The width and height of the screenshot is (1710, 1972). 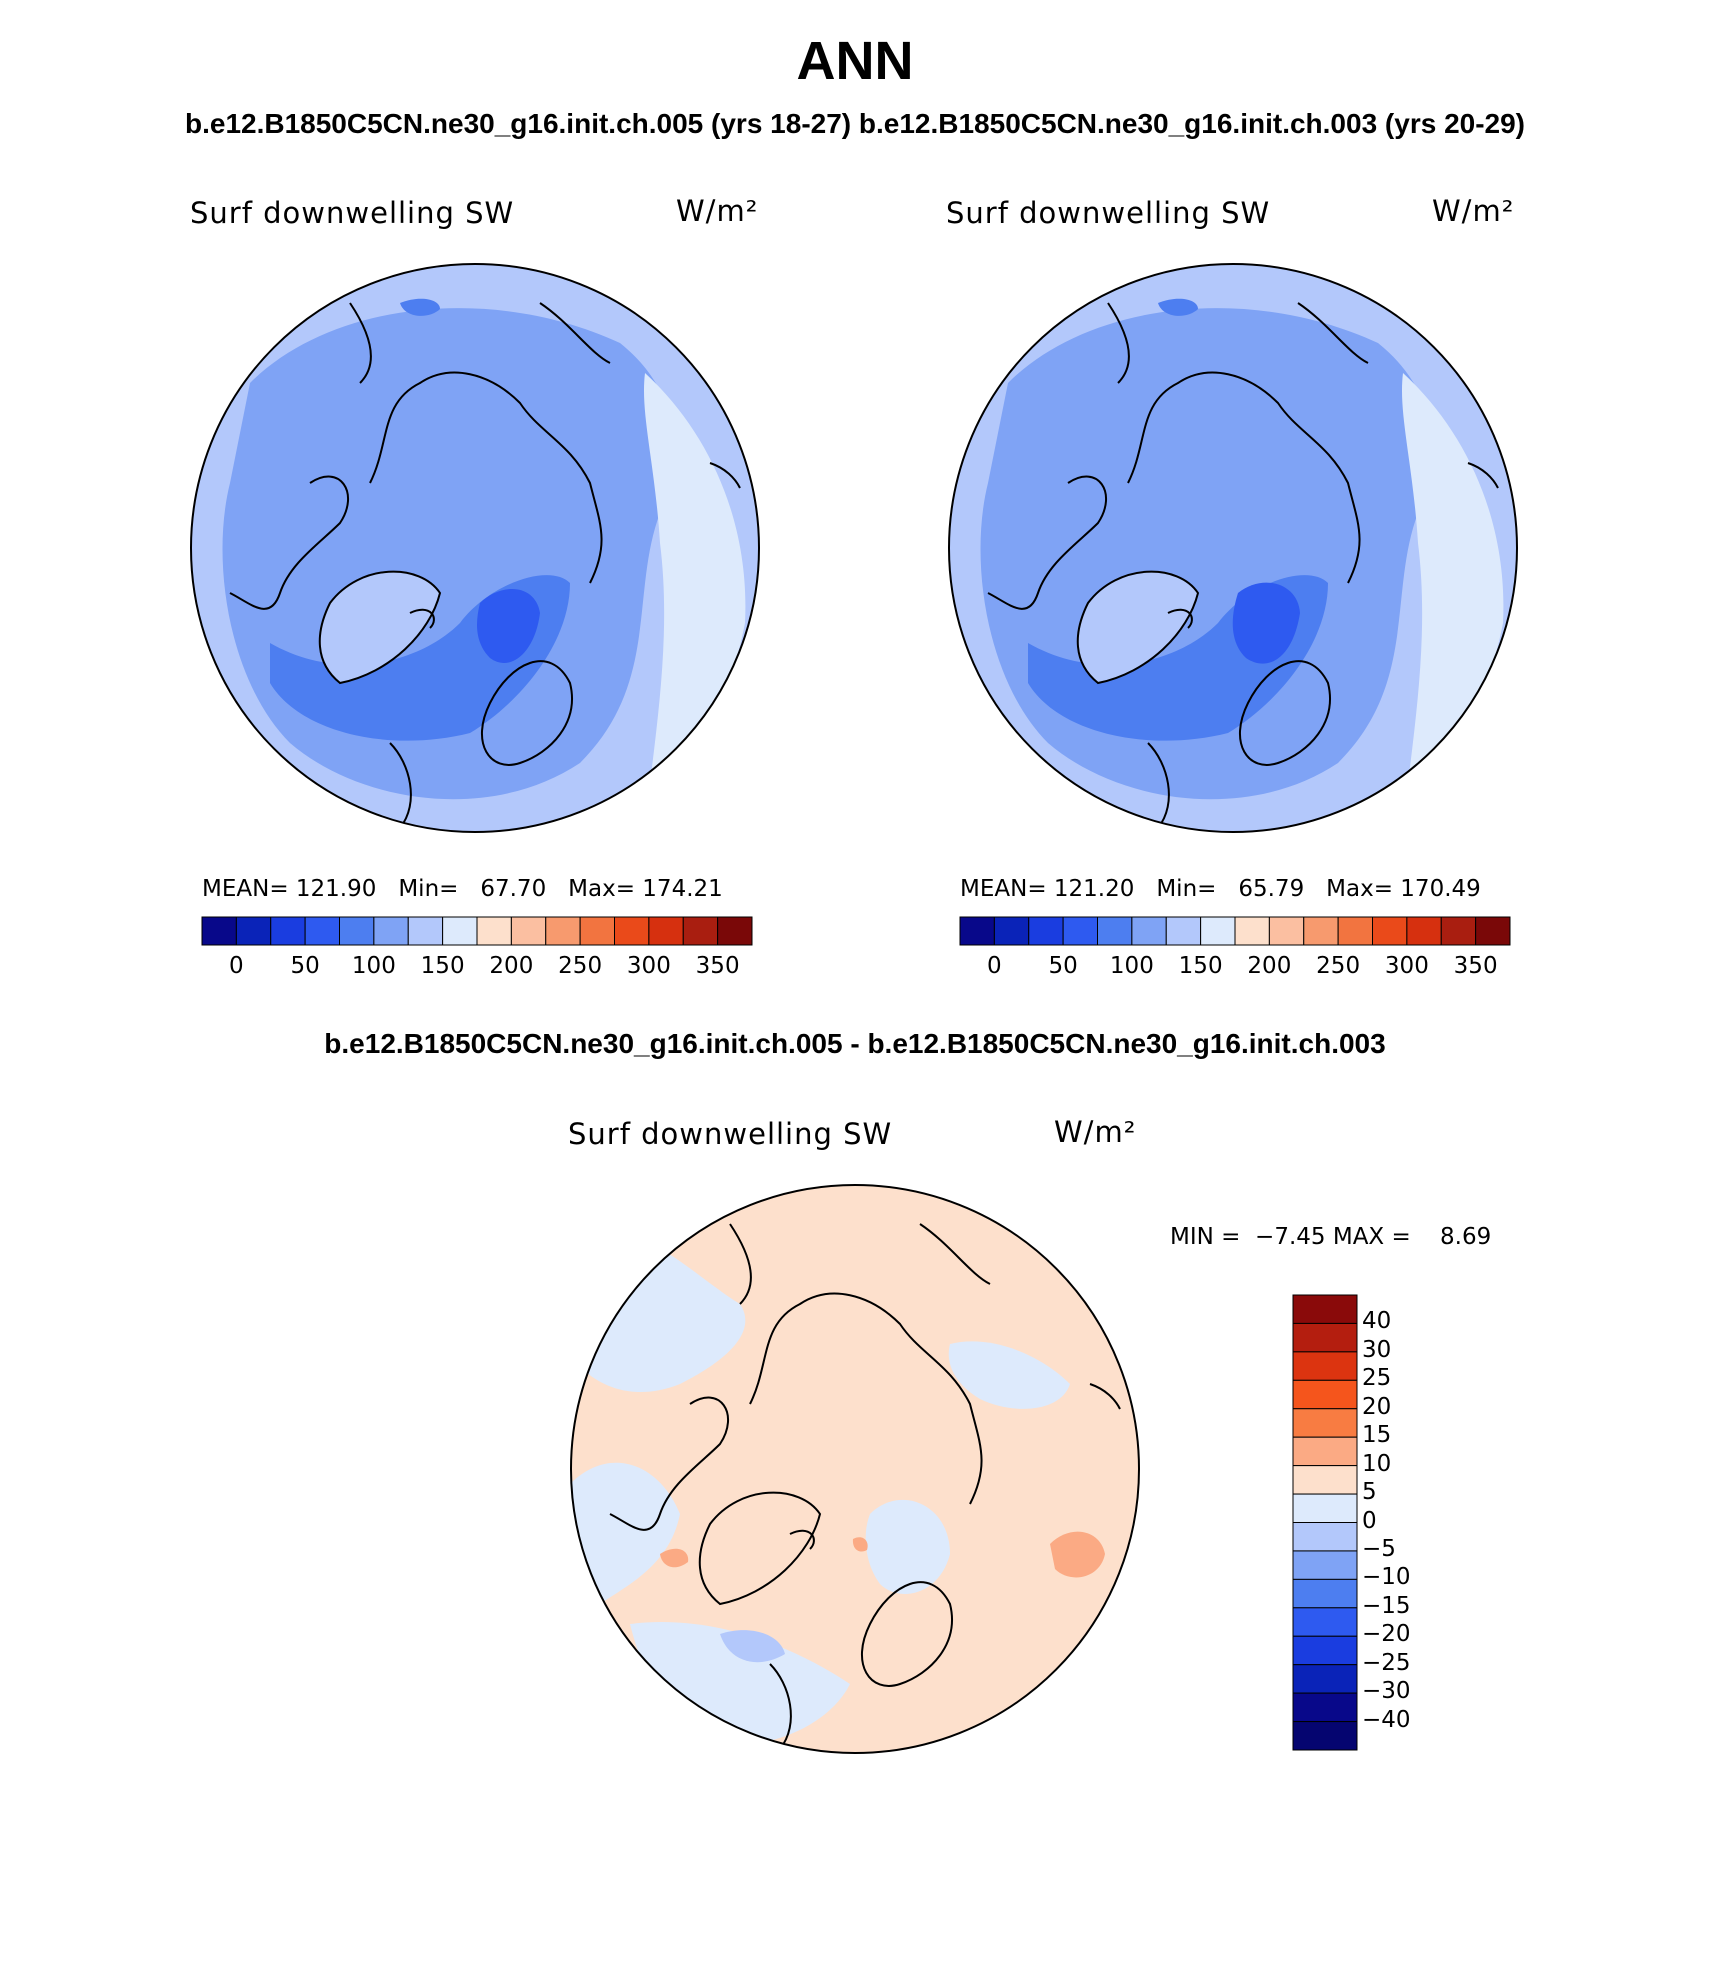 I want to click on panel3-colorbar-tick-label: −30, so click(x=1386, y=1691).